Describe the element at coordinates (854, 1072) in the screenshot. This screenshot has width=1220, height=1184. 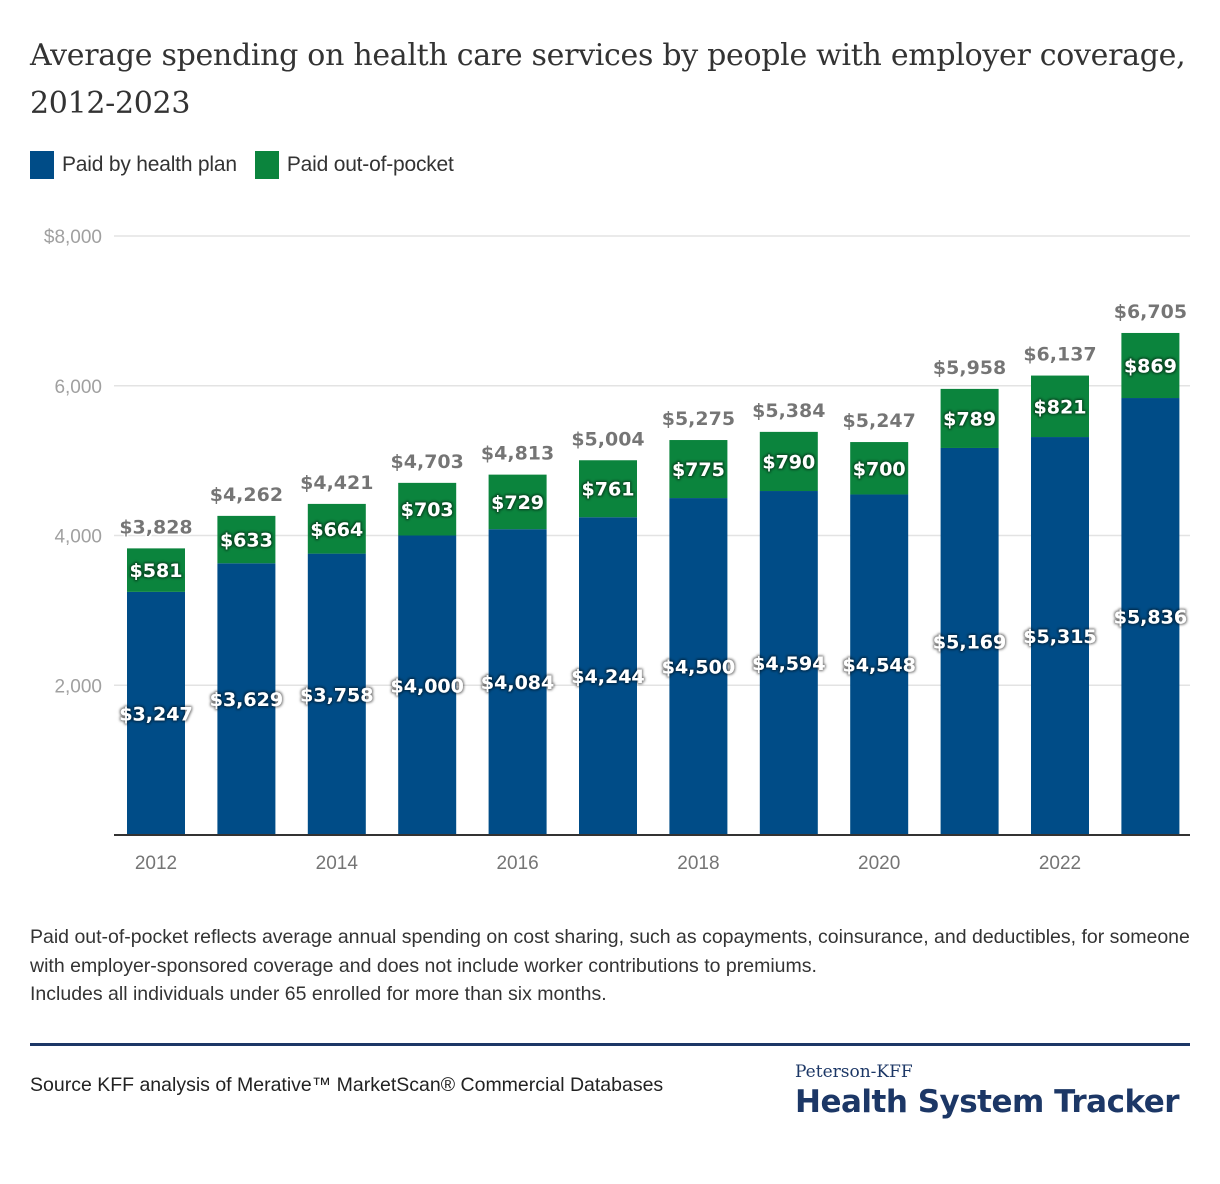
I see `logo-line-1: Peterson-KFF` at that location.